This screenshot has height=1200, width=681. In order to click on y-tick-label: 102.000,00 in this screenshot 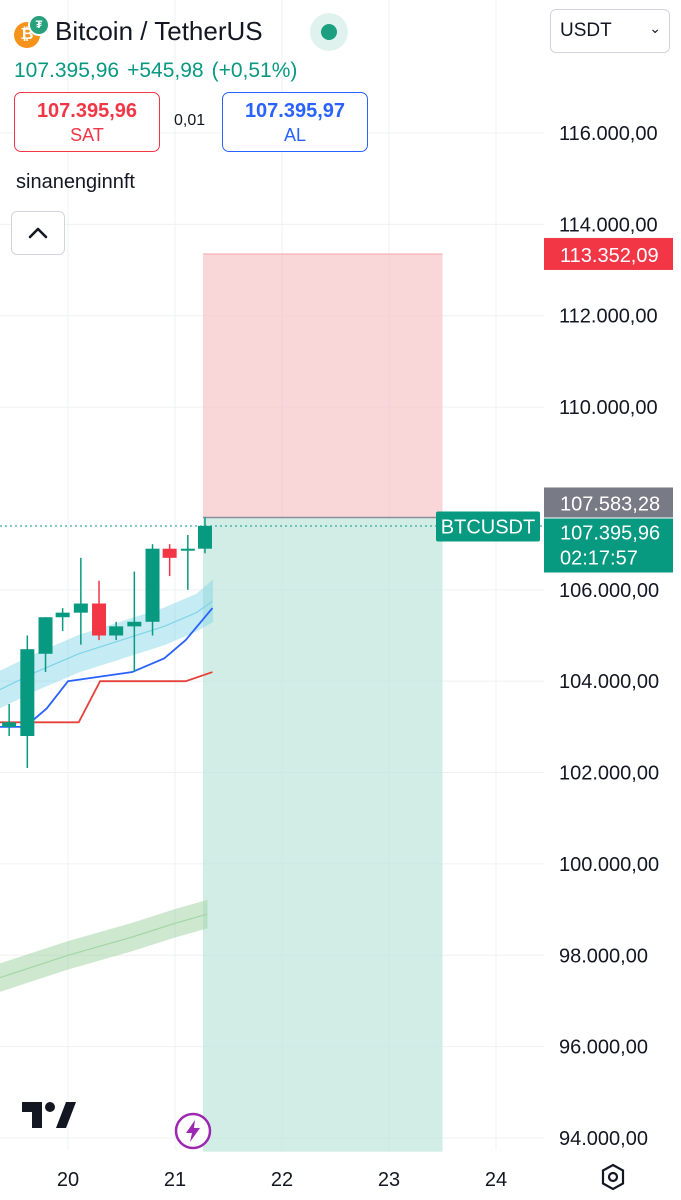, I will do `click(609, 774)`.